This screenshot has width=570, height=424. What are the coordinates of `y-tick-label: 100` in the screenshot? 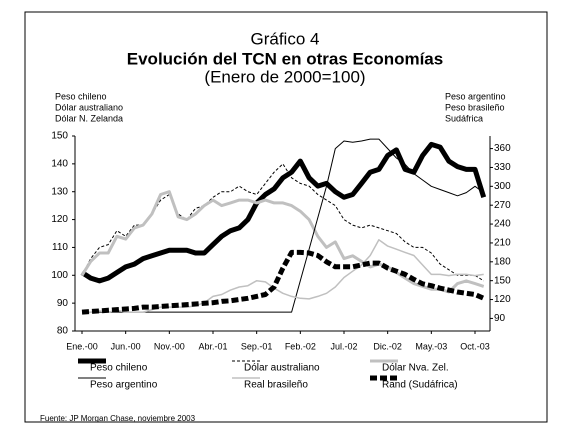 It's located at (59, 275).